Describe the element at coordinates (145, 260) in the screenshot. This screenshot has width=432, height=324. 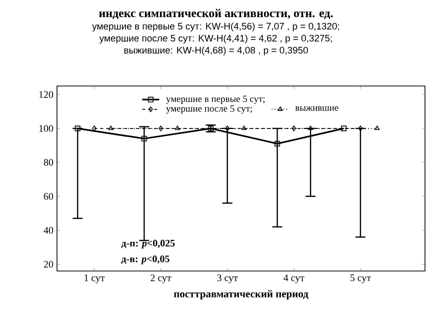
I see `annotation: д-в: p<0,05` at that location.